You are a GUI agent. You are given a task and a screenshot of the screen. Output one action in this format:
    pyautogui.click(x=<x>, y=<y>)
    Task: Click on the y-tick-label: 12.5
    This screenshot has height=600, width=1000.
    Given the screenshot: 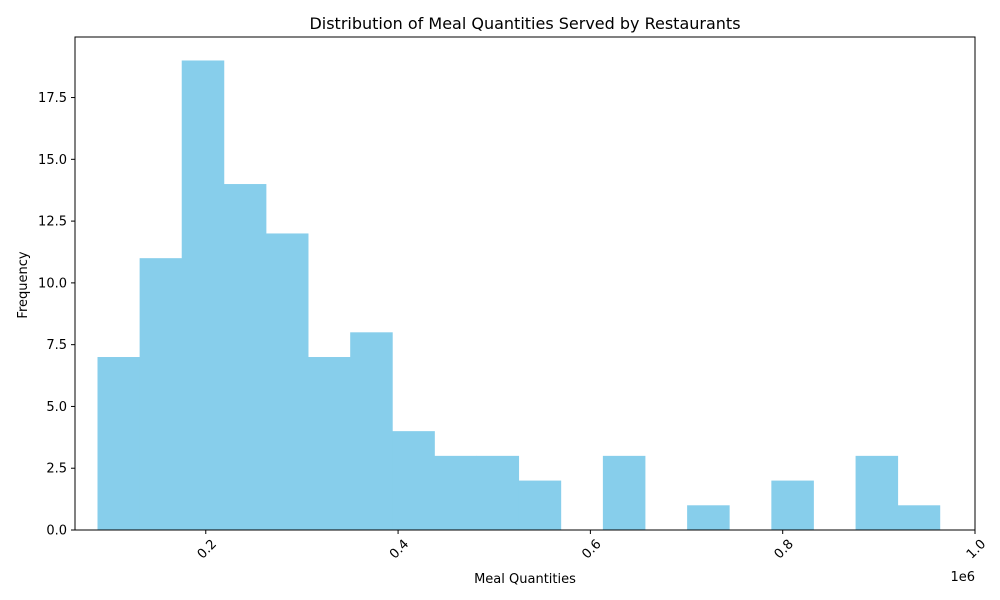 What is the action you would take?
    pyautogui.click(x=52, y=222)
    